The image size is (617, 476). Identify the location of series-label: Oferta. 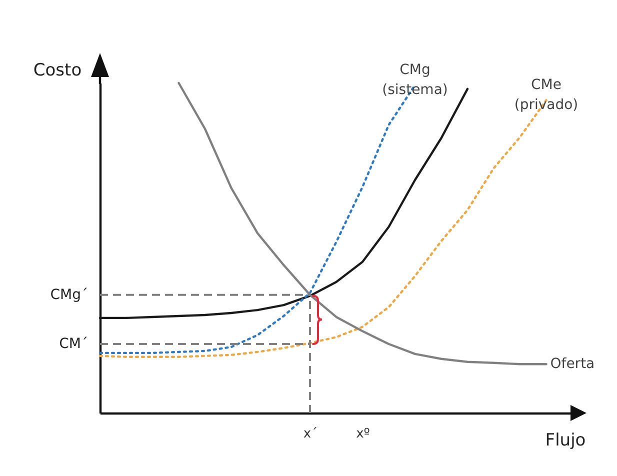
(572, 364).